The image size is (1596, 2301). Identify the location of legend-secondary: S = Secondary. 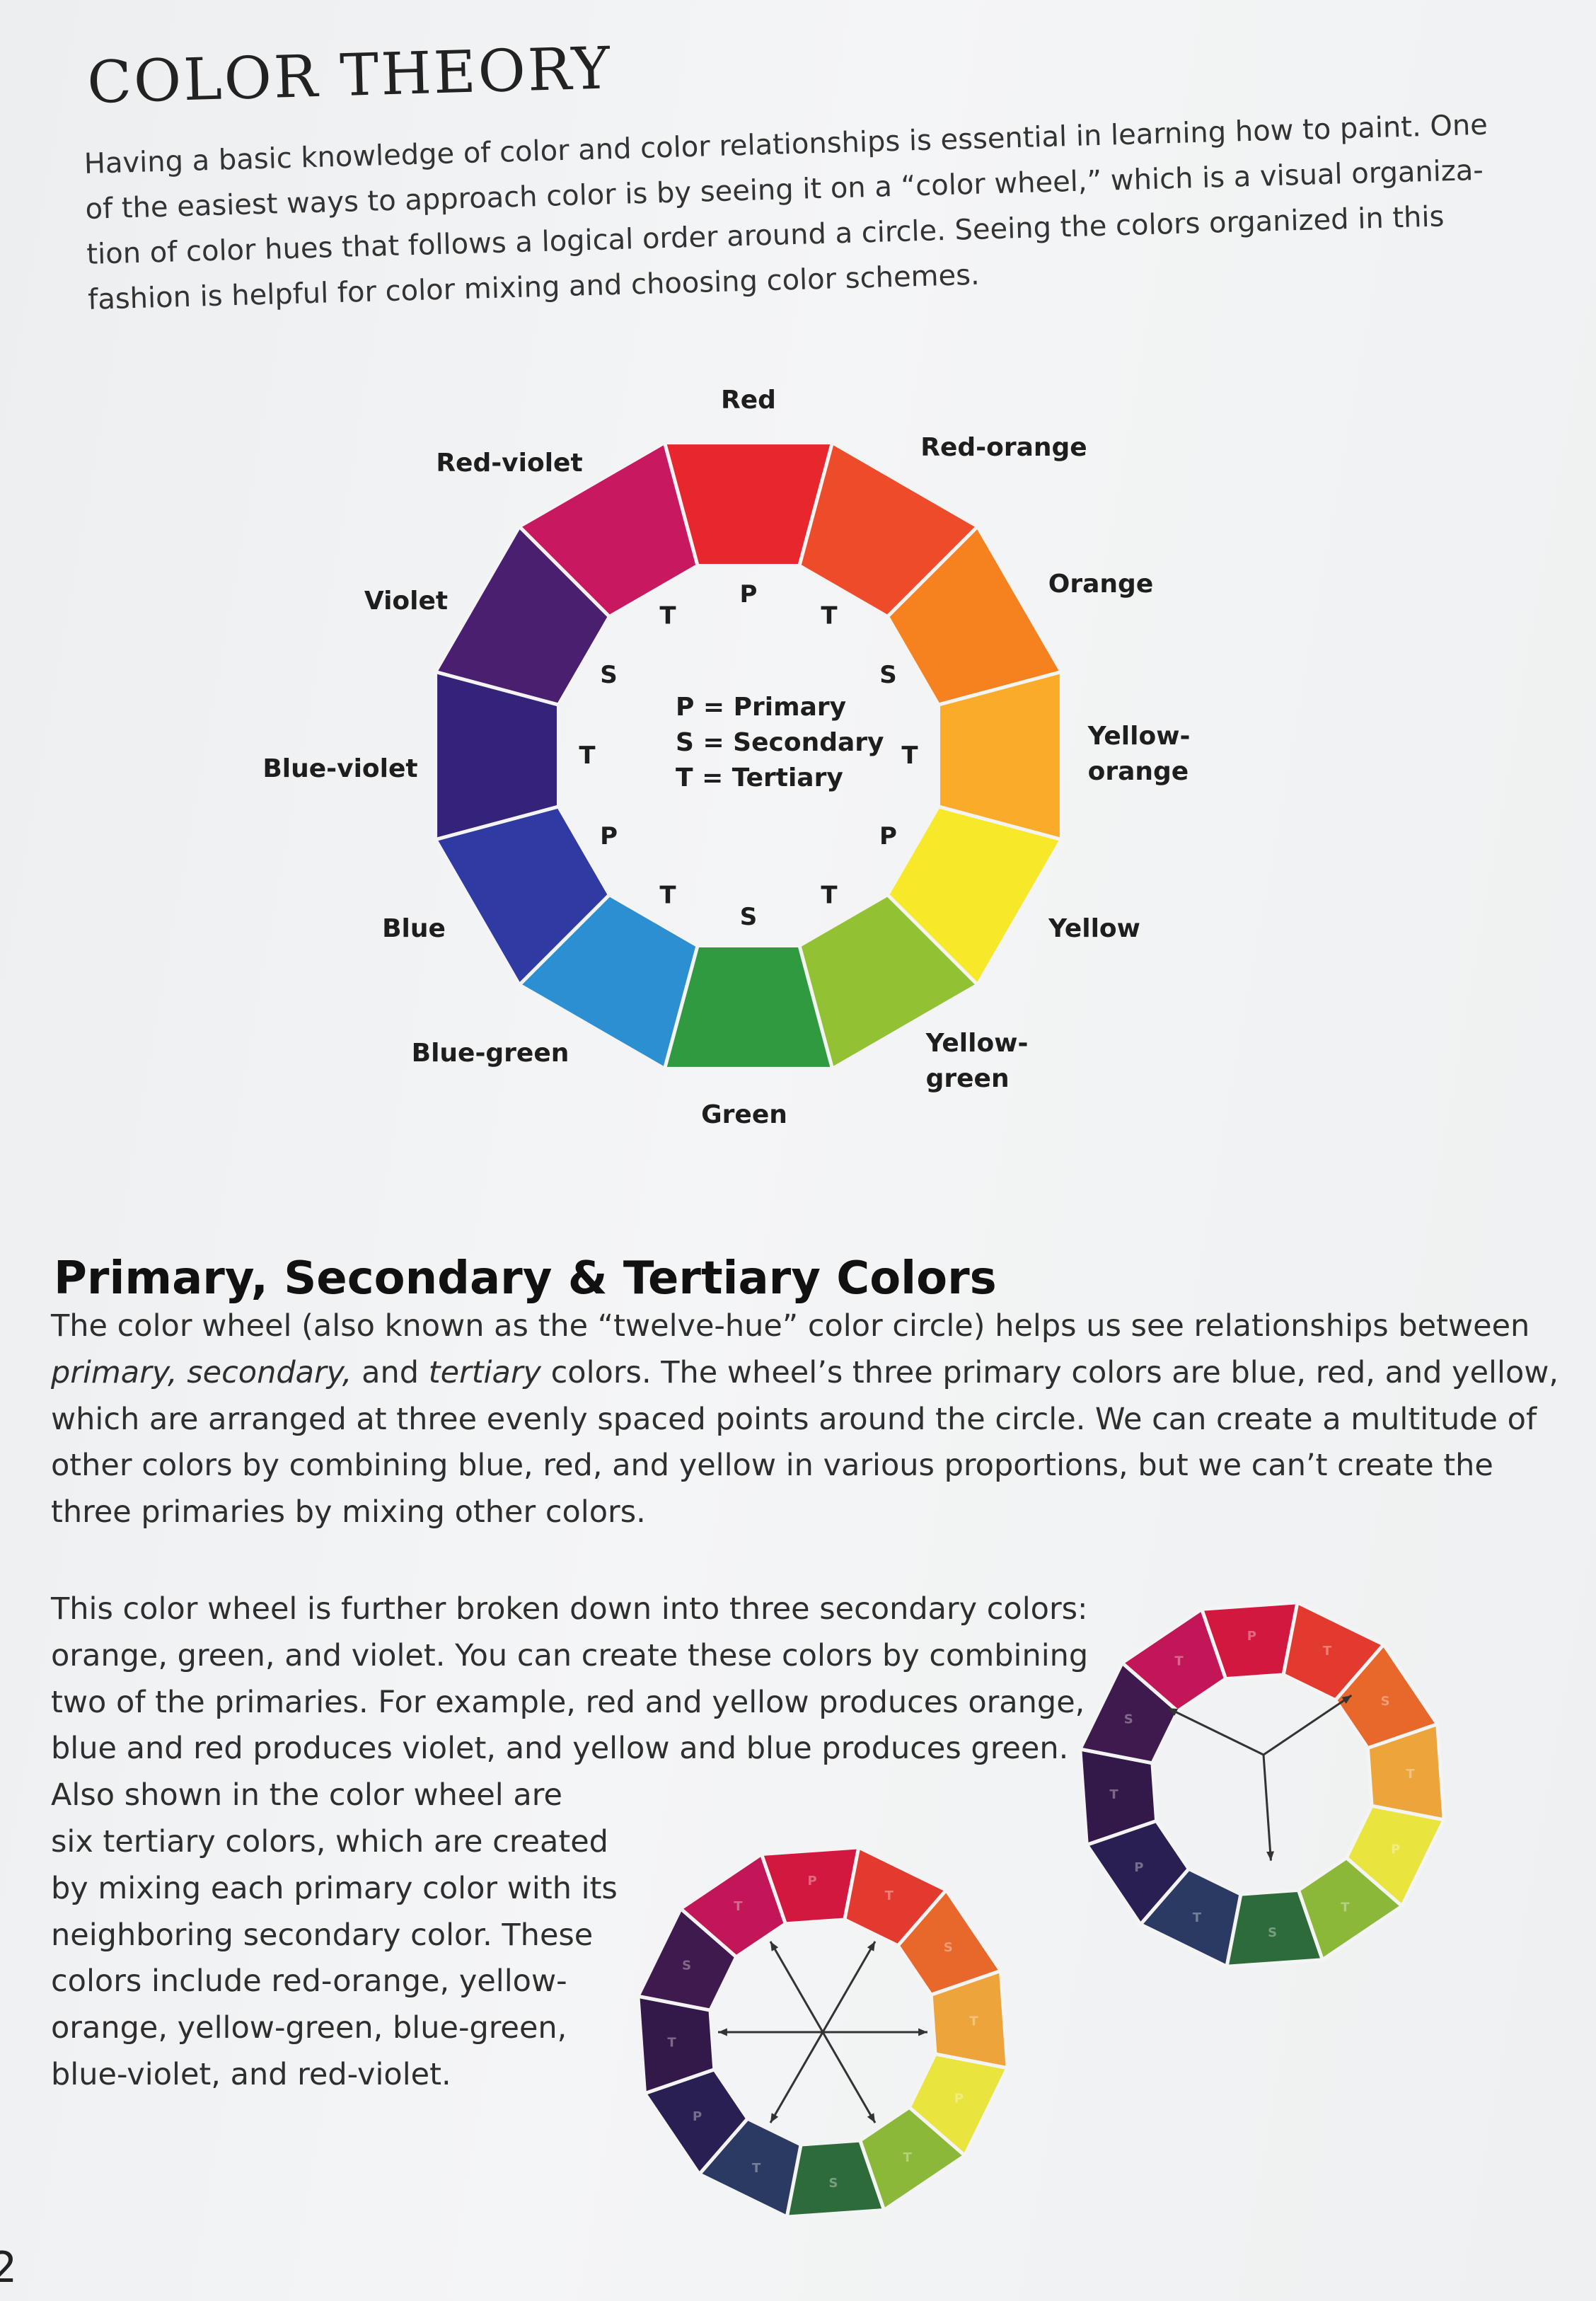
(780, 742).